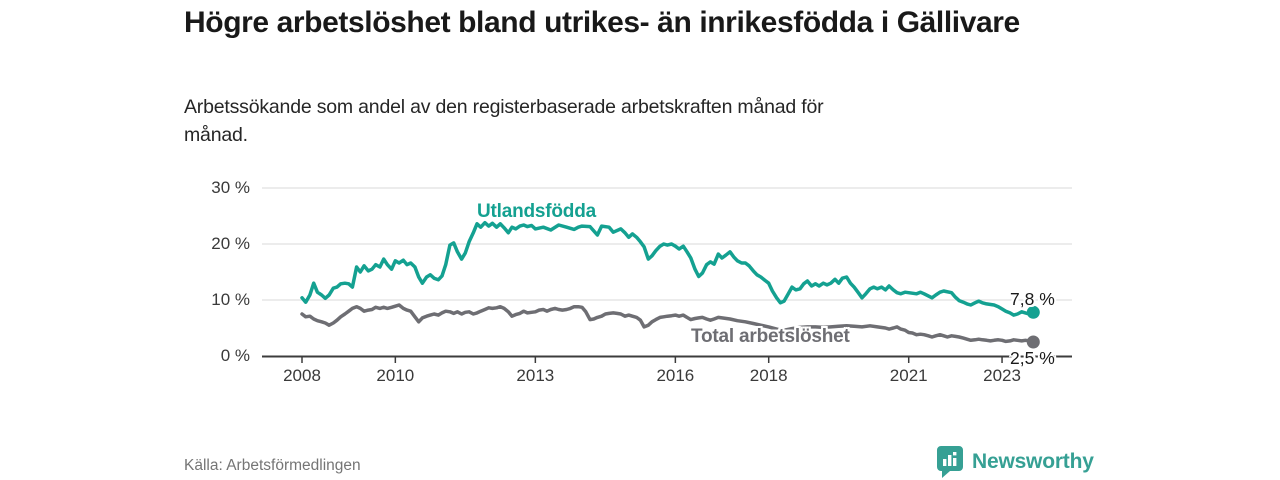 This screenshot has height=480, width=1280. Describe the element at coordinates (950, 462) in the screenshot. I see `newsworthy-bar-chart-bubble-icon` at that location.